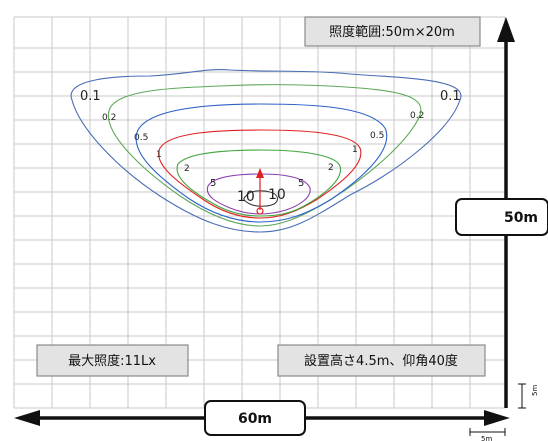 The height and width of the screenshot is (441, 548). Describe the element at coordinates (187, 169) in the screenshot. I see `contour-label-2-left: 2` at that location.